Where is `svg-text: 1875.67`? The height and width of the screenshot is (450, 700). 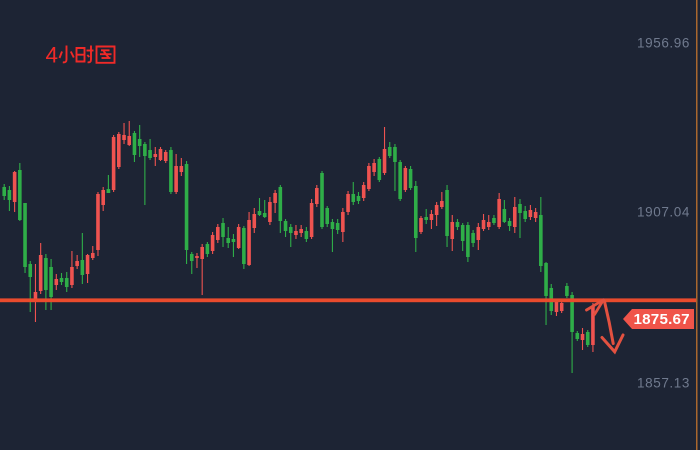
svg-text: 1875.67 is located at coordinates (662, 319).